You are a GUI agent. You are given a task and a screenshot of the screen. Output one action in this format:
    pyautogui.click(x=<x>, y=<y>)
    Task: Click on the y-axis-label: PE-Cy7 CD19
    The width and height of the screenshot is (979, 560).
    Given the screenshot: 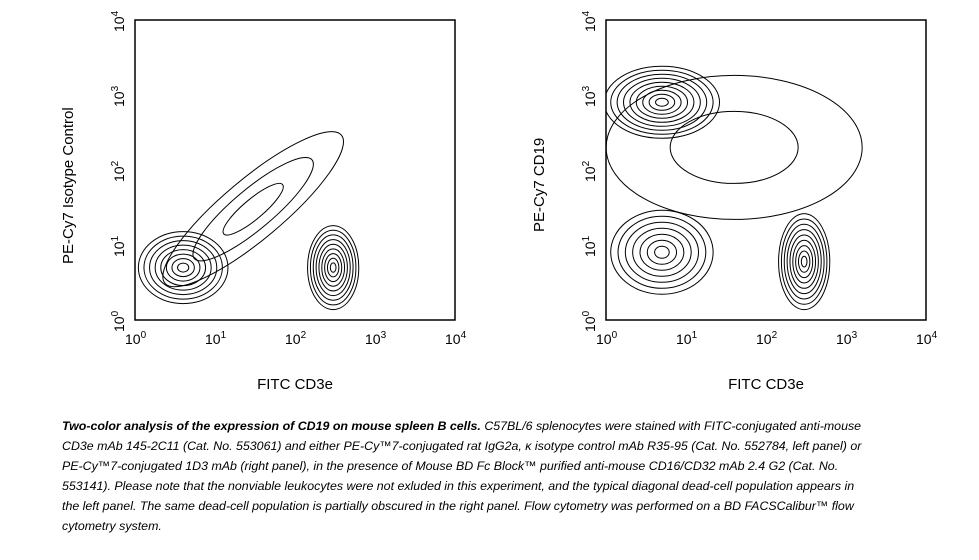 What is the action you would take?
    pyautogui.click(x=539, y=184)
    